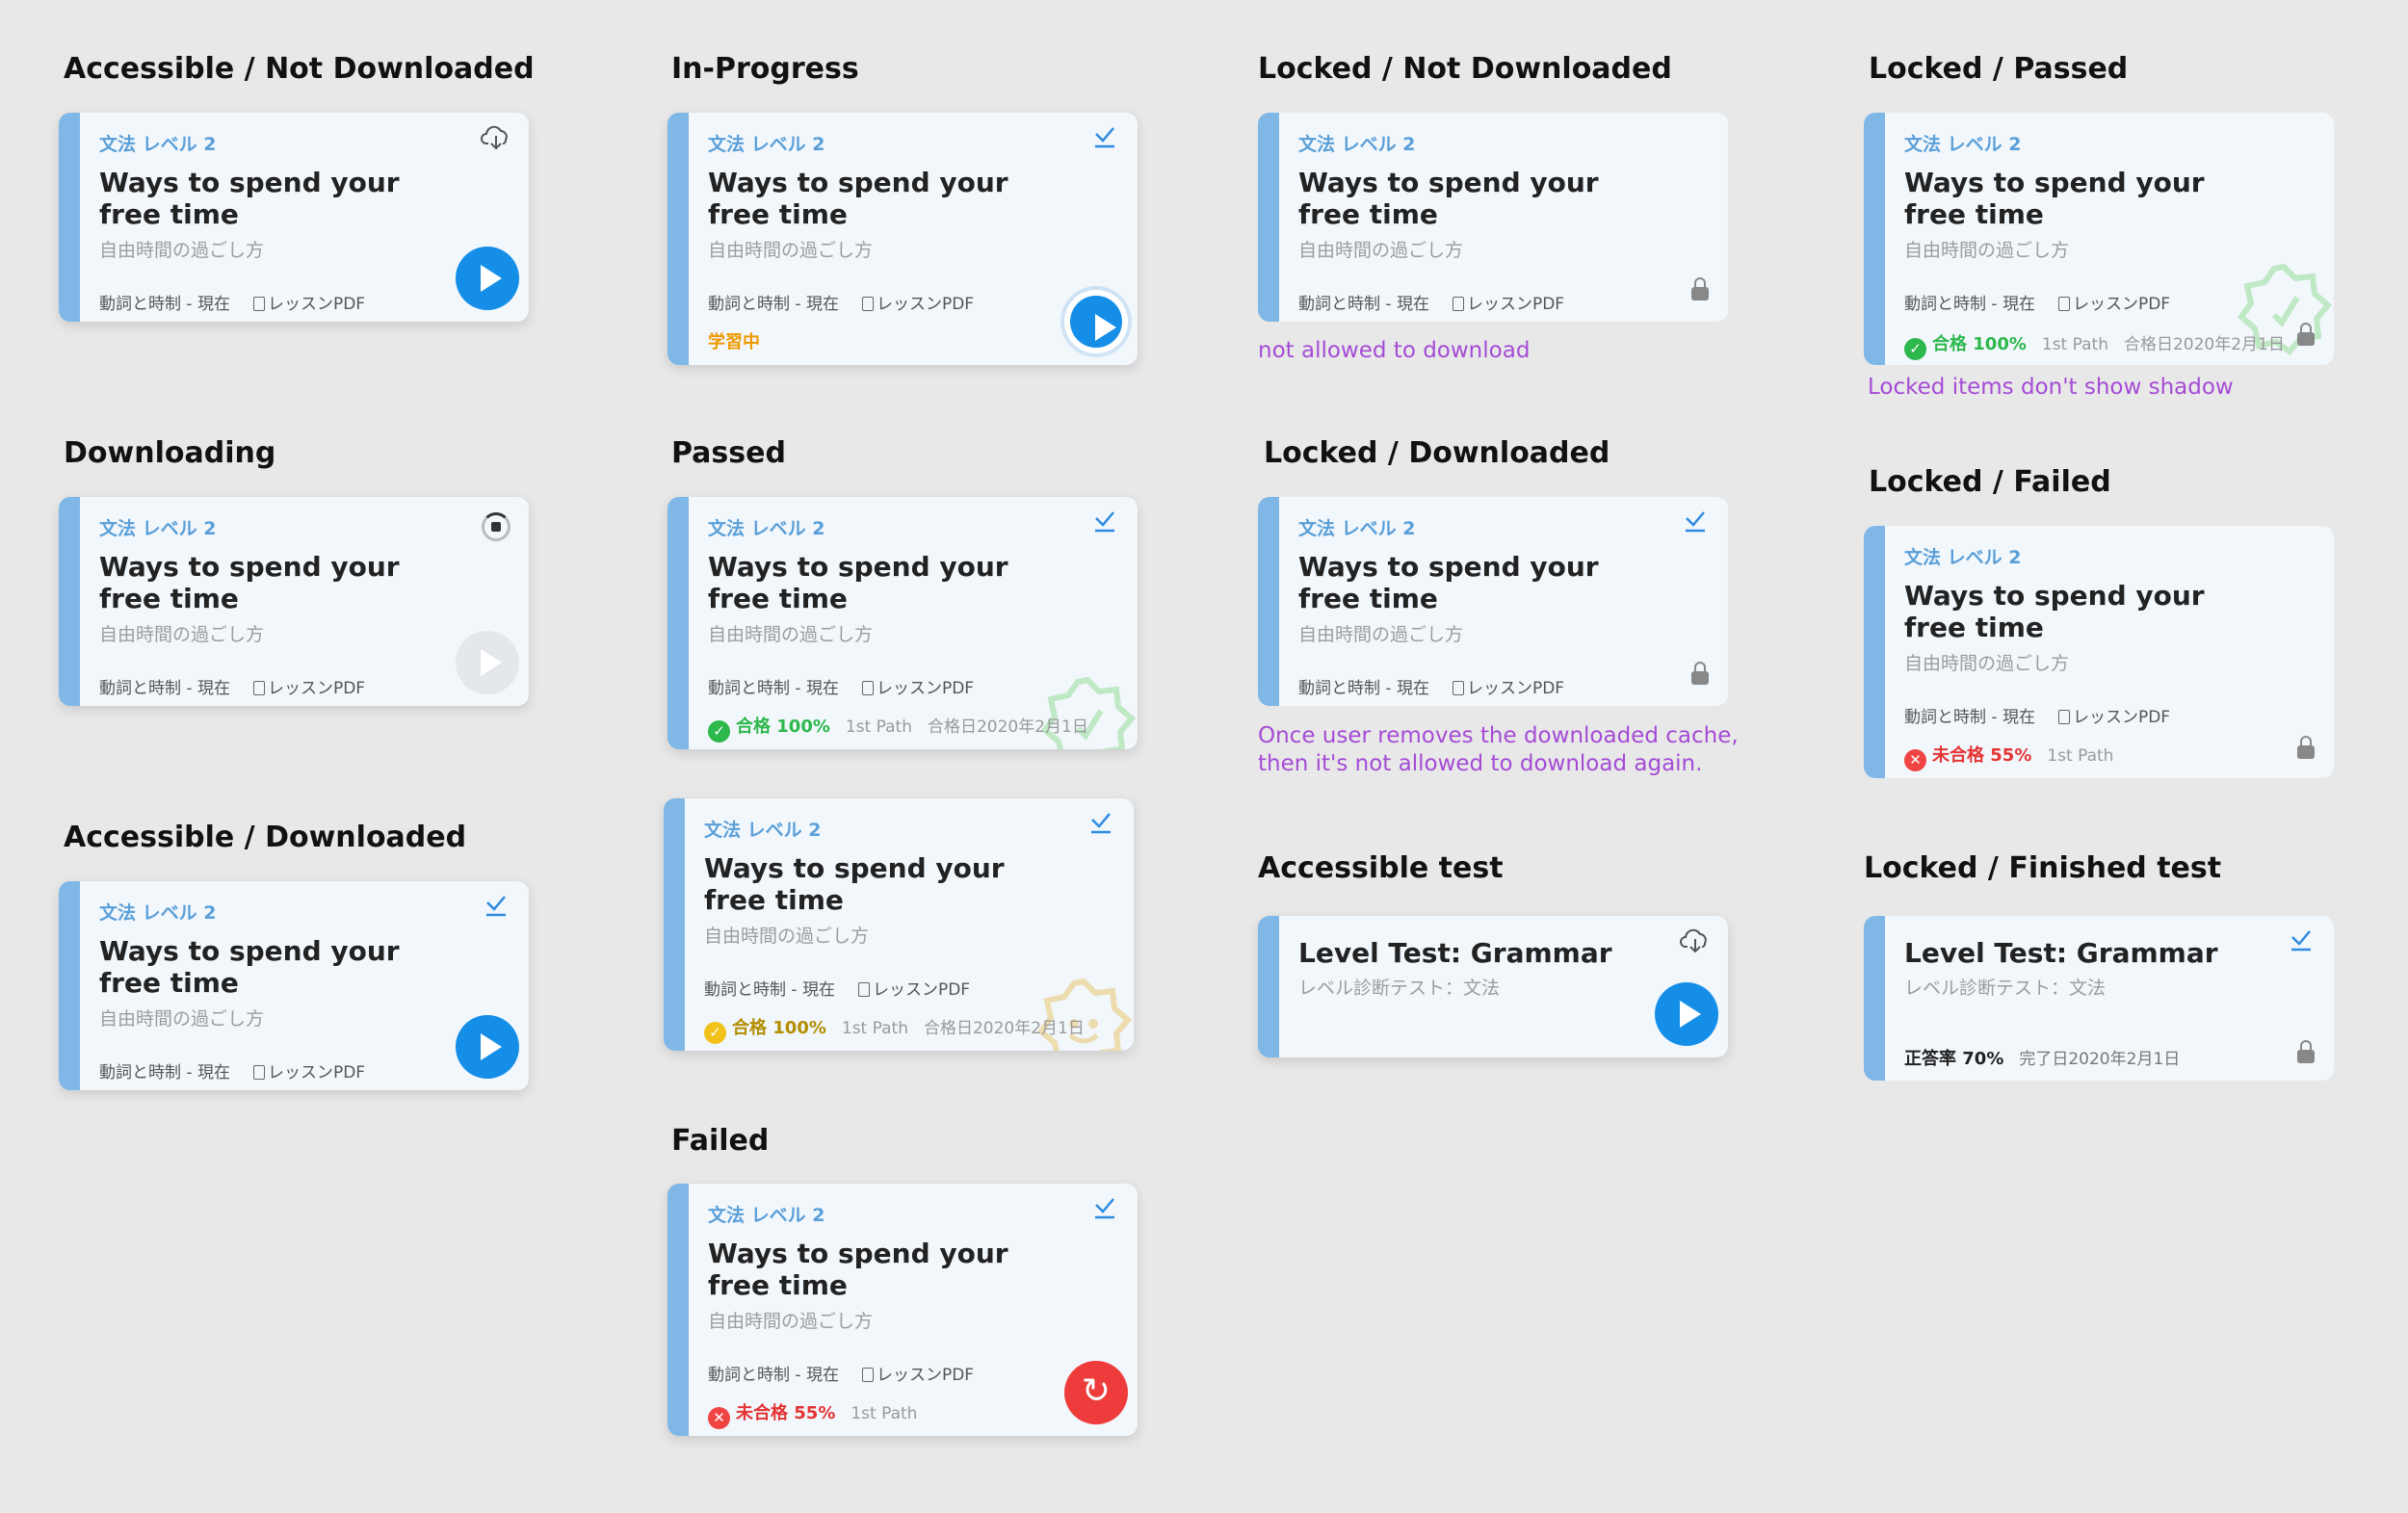 This screenshot has width=2408, height=1513. I want to click on status-label: 学習中, so click(734, 342).